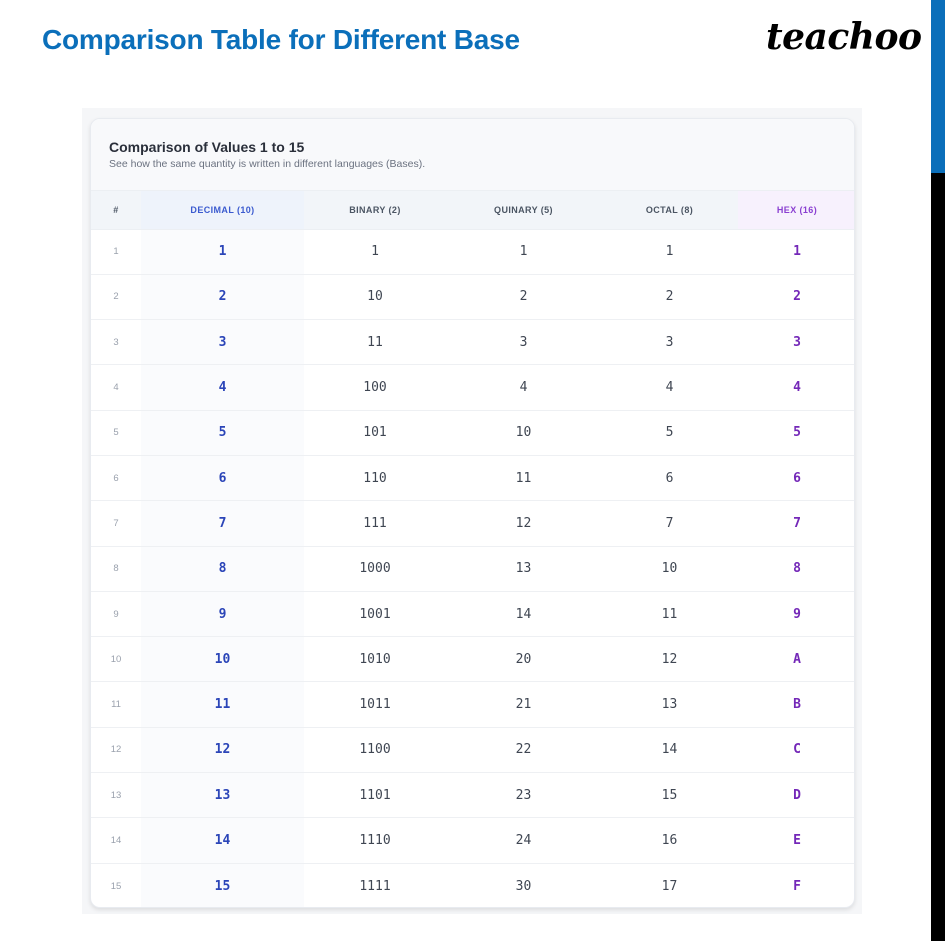  Describe the element at coordinates (116, 795) in the screenshot. I see `cell-index: 13` at that location.